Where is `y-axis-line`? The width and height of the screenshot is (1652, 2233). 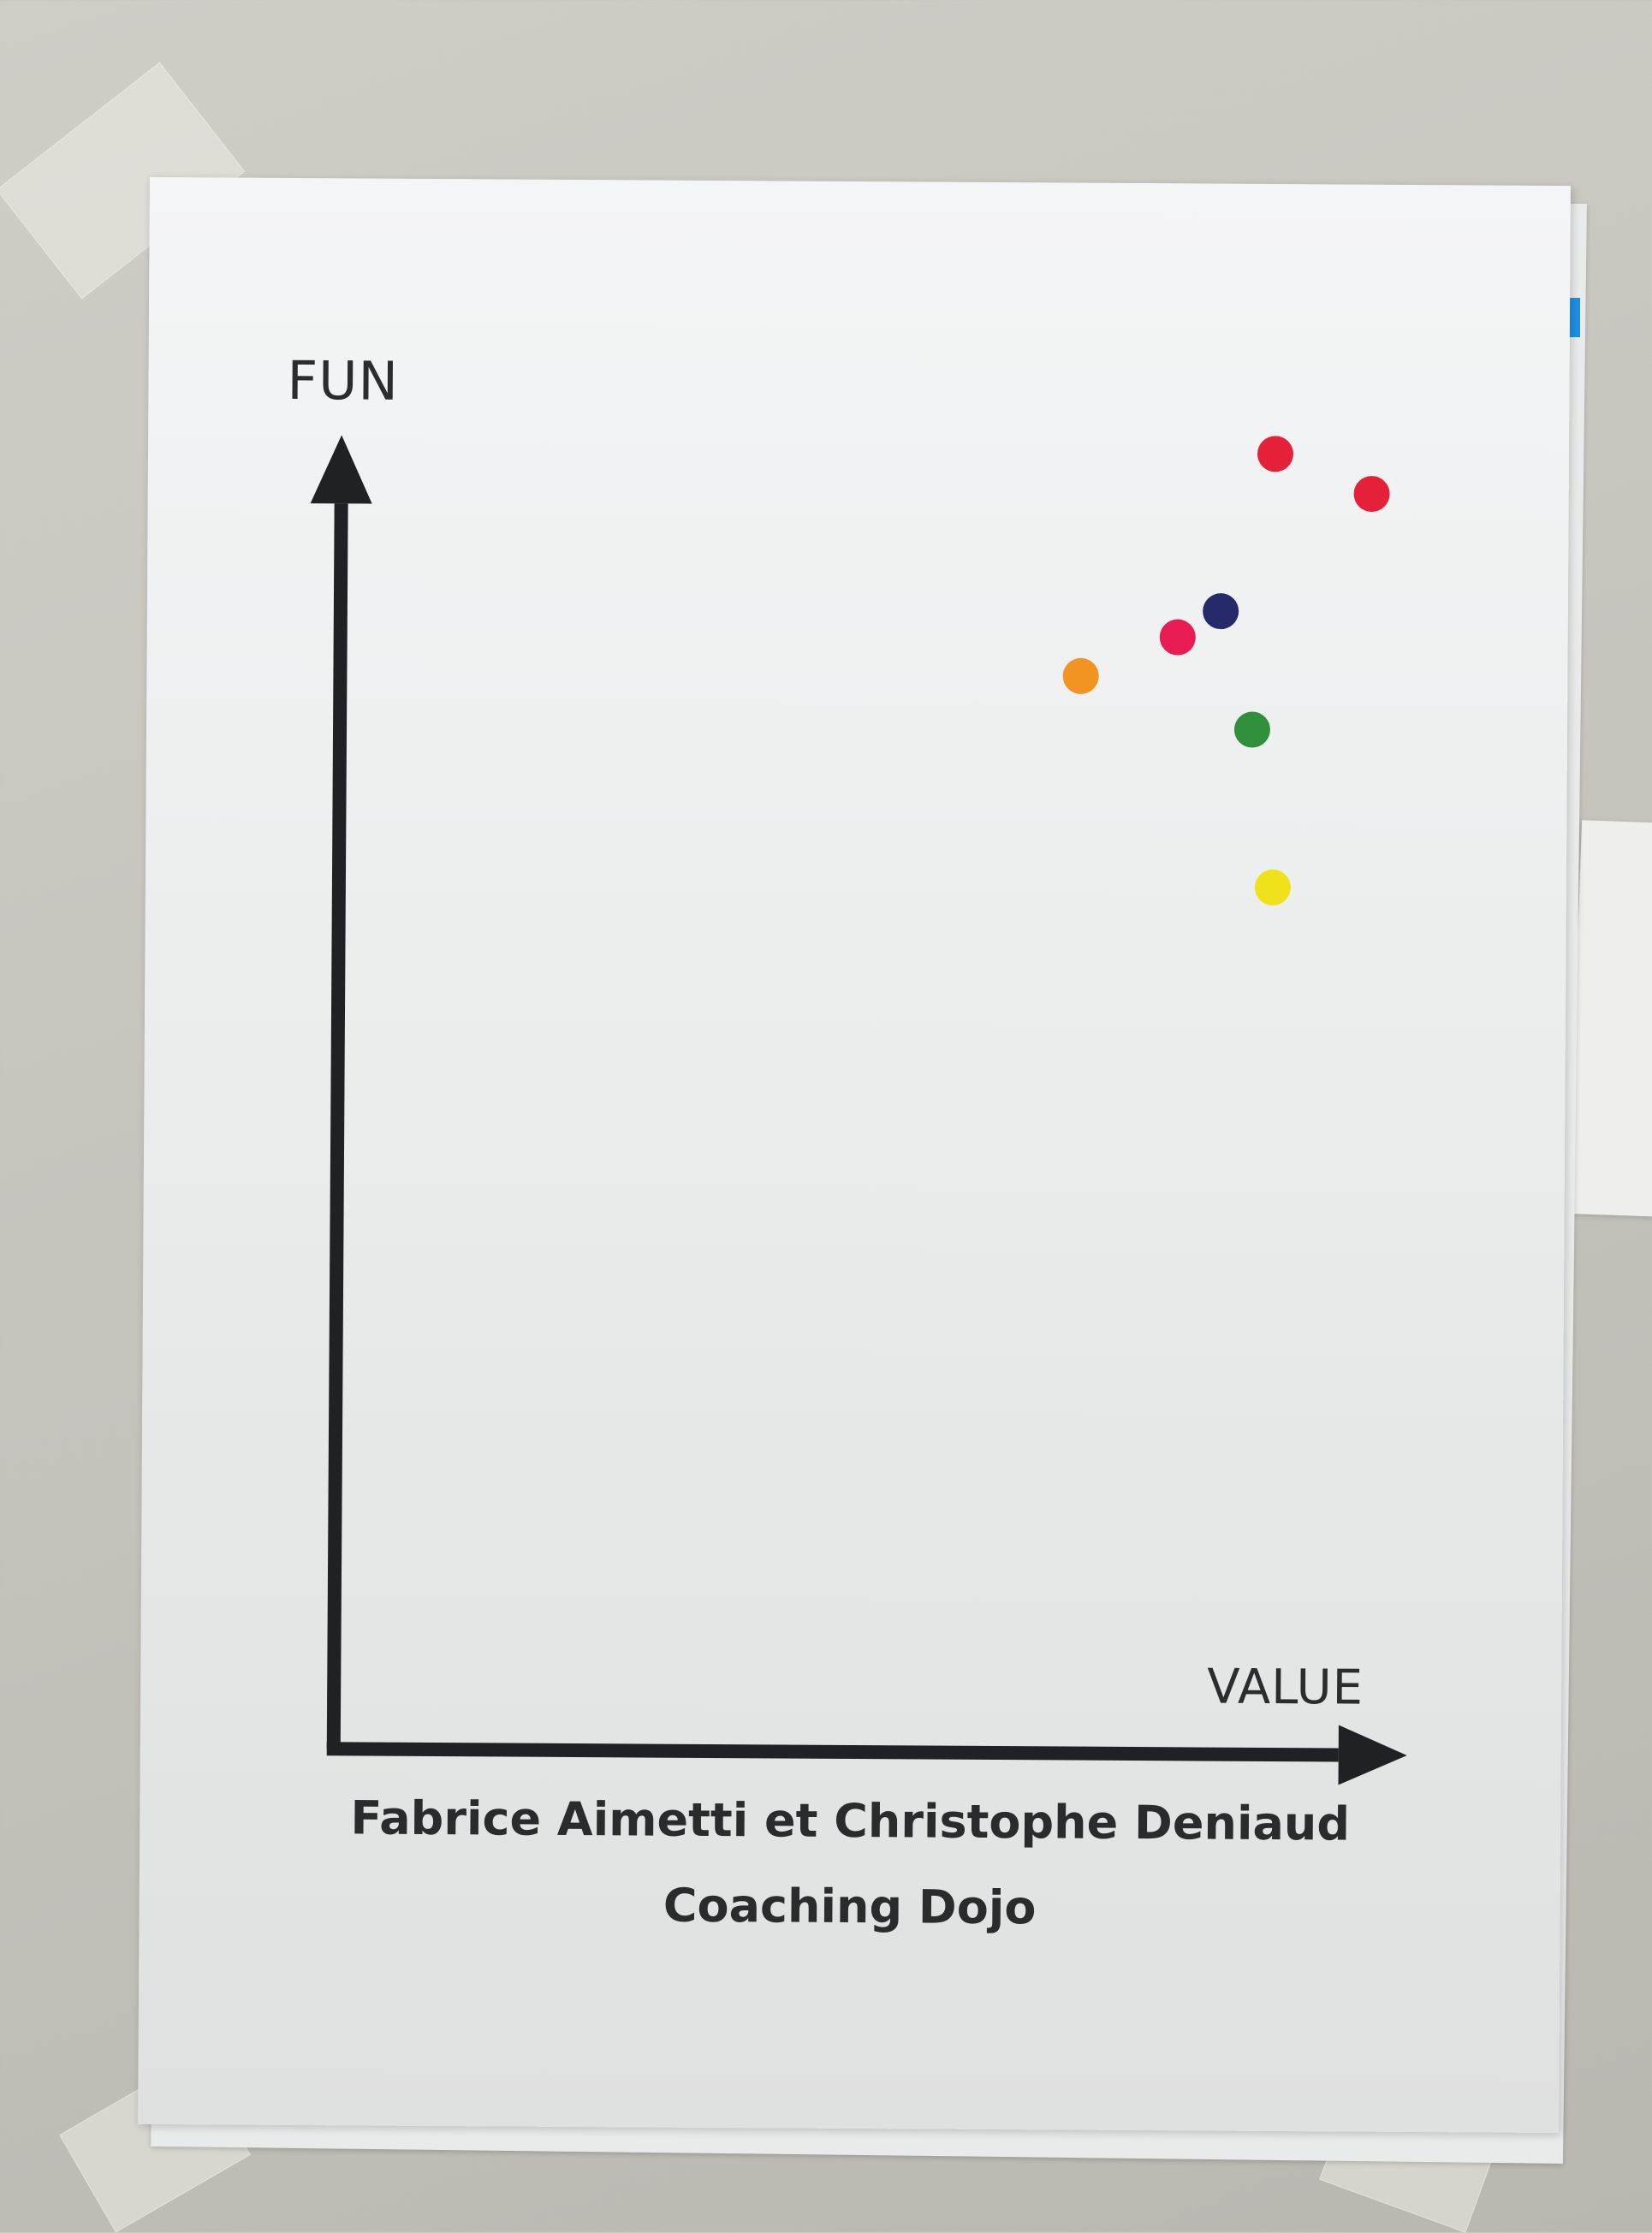
y-axis-line is located at coordinates (337, 1126).